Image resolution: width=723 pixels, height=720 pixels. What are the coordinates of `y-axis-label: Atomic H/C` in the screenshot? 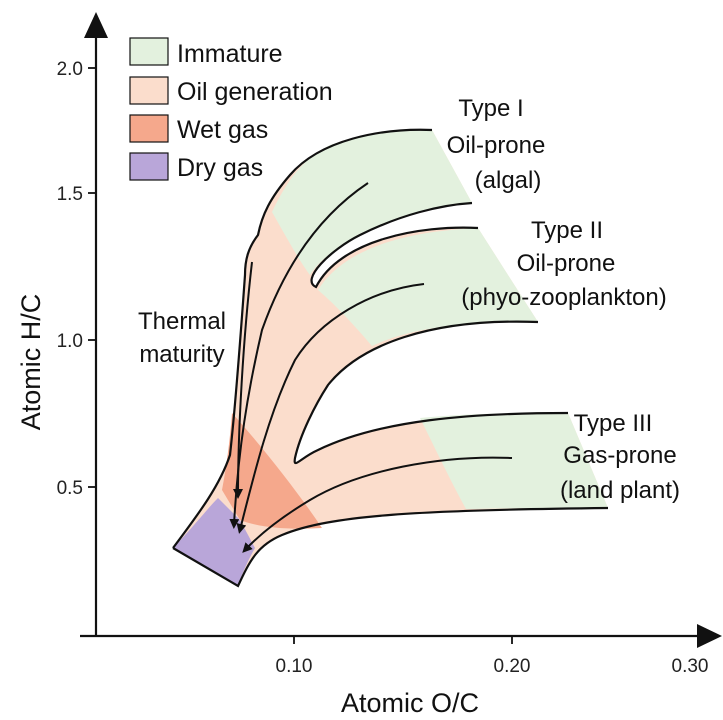 It's located at (31, 362).